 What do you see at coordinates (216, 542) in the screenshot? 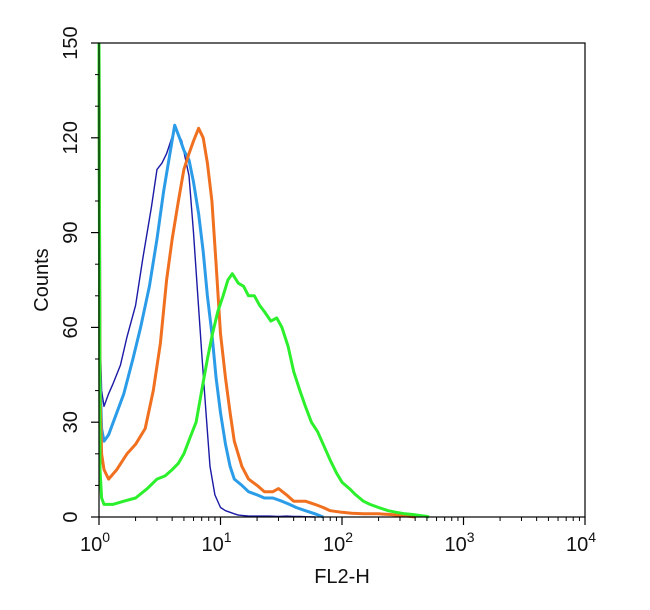
I see `x-tick-label: 10¹` at bounding box center [216, 542].